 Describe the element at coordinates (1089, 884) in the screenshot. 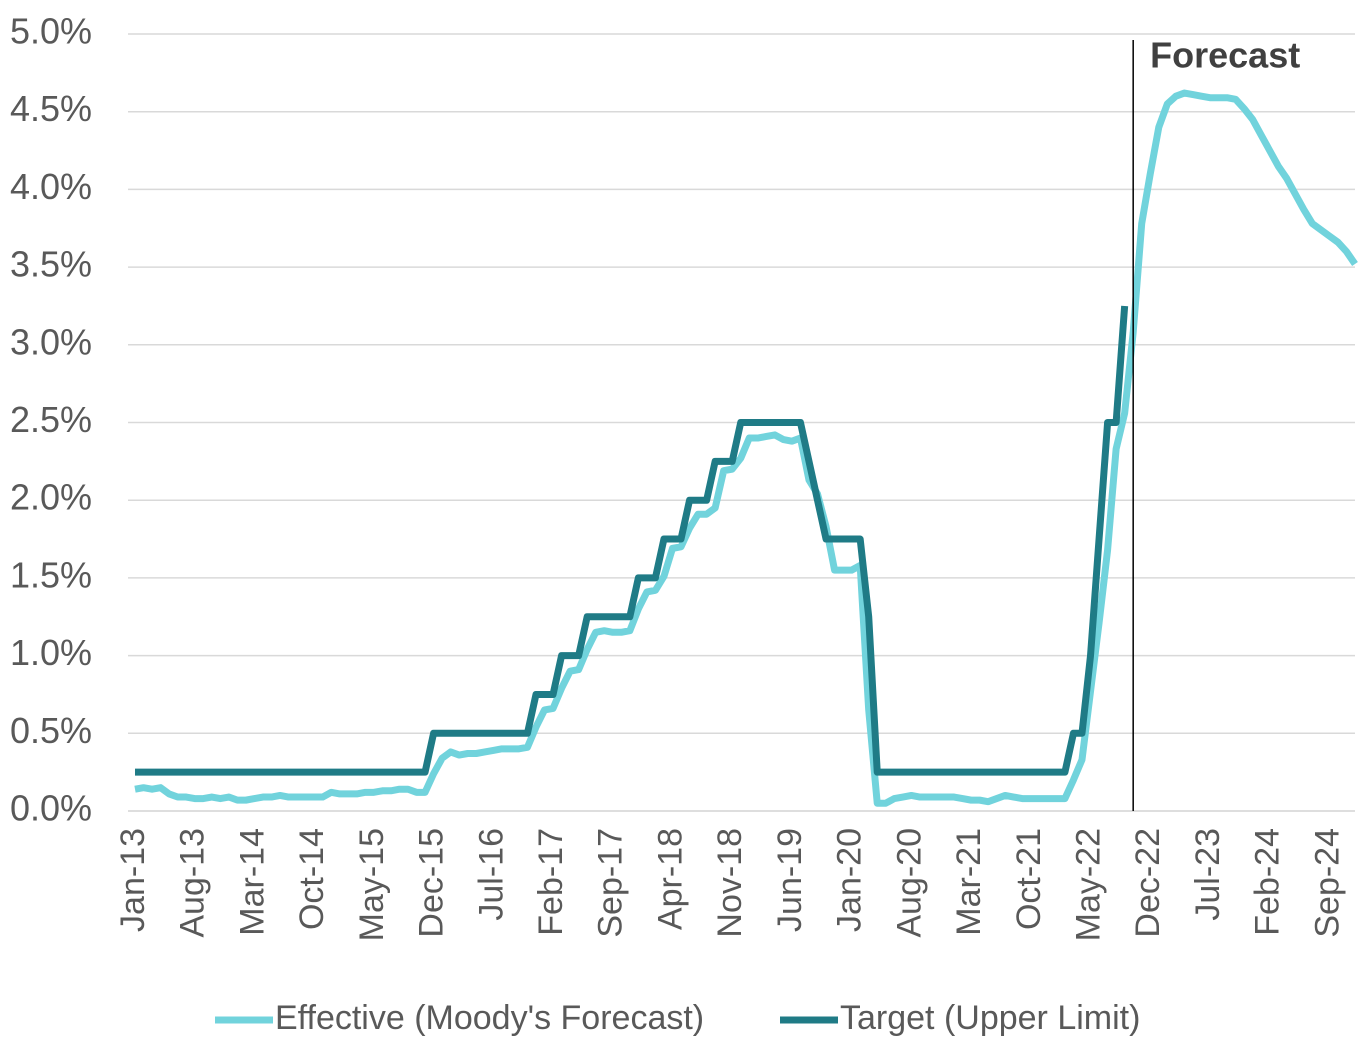

I see `x-tick-label: May-22` at that location.